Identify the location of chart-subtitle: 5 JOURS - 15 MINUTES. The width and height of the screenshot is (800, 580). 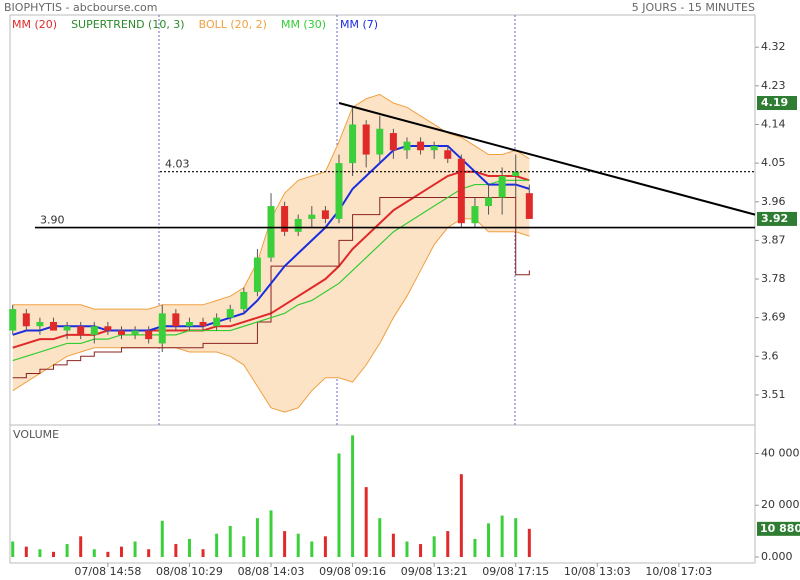
(693, 7).